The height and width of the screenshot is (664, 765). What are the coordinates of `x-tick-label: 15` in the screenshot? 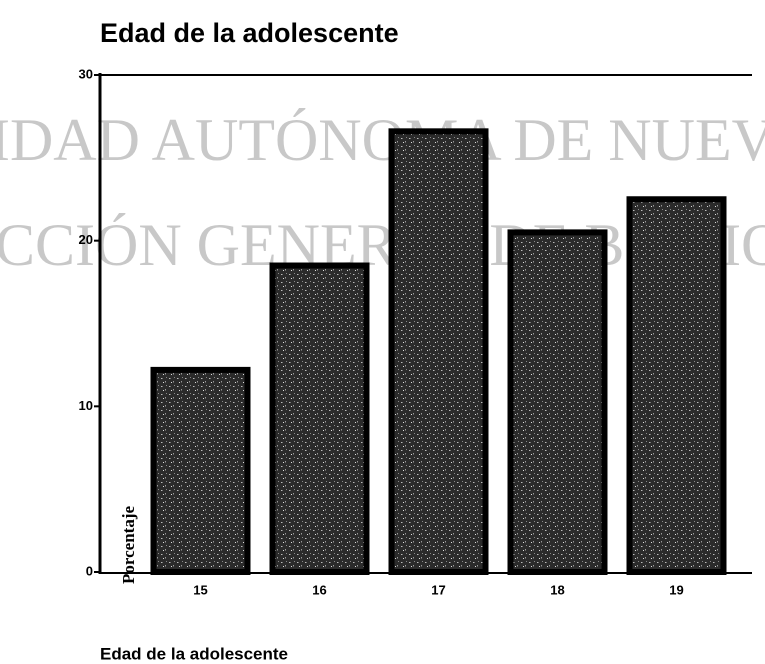 It's located at (200, 589).